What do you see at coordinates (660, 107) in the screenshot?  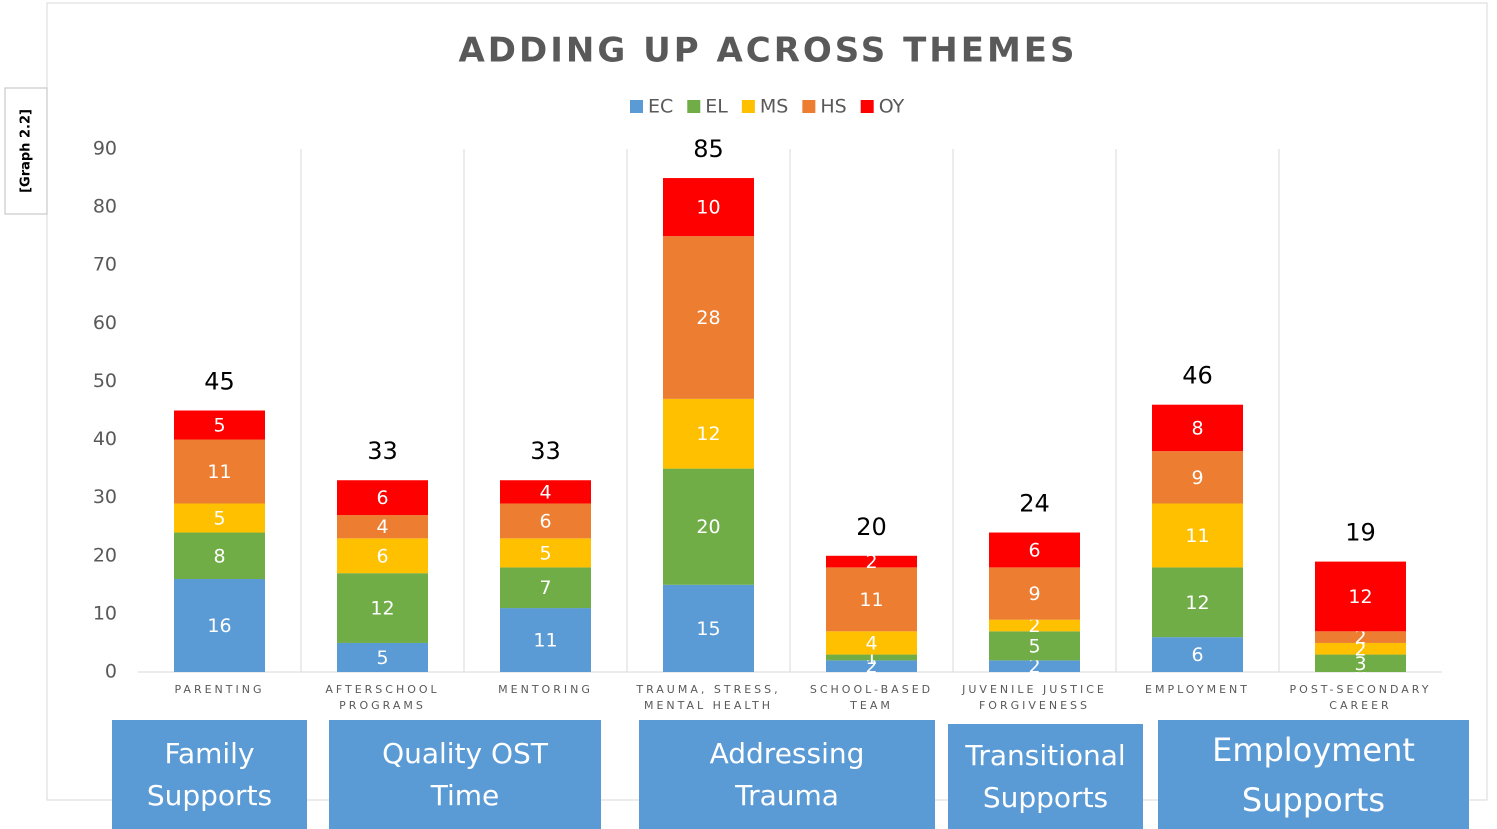 I see `legend-label: EC` at bounding box center [660, 107].